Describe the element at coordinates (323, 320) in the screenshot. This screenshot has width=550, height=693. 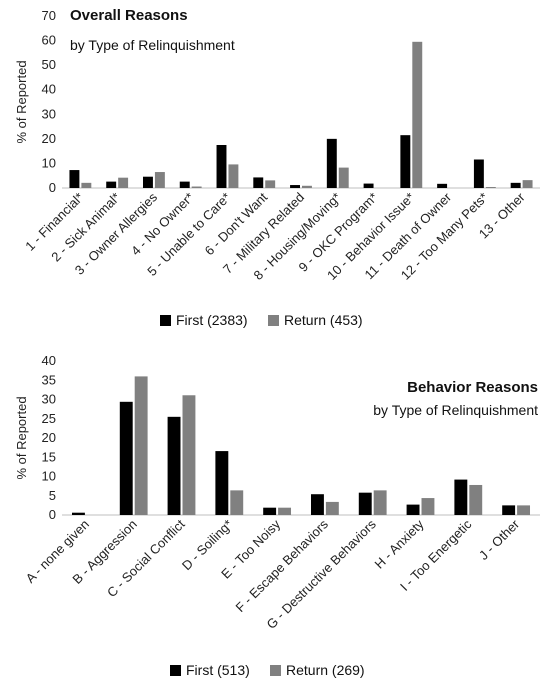
I see `legend-label: Return (453)` at that location.